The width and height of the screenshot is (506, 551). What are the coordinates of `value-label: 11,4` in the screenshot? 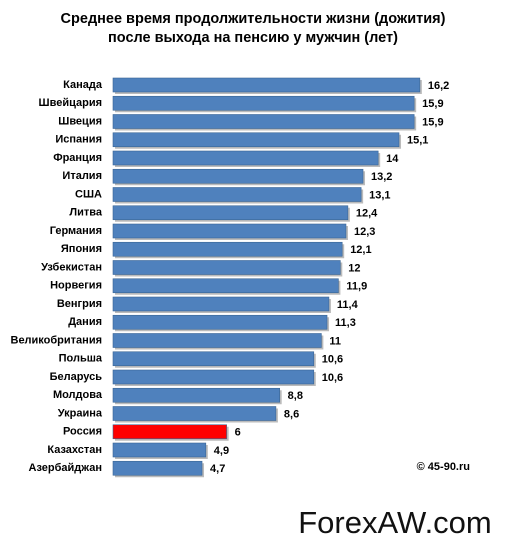 It's located at (348, 305).